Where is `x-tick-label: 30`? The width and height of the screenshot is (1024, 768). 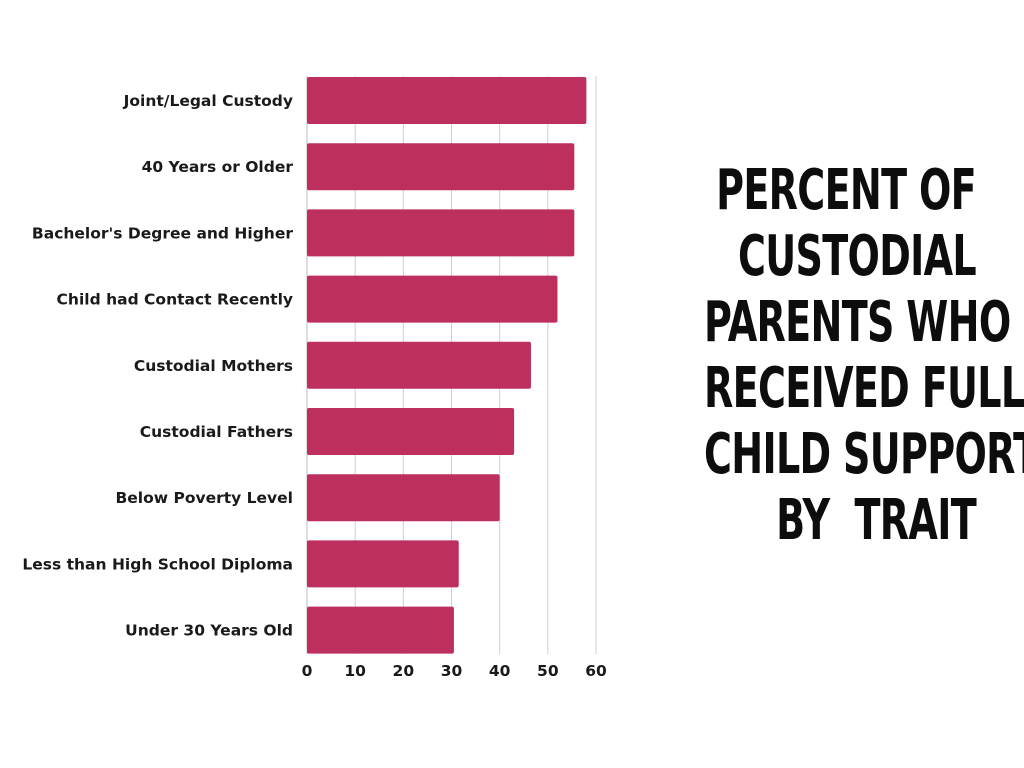
x-tick-label: 30 is located at coordinates (452, 671).